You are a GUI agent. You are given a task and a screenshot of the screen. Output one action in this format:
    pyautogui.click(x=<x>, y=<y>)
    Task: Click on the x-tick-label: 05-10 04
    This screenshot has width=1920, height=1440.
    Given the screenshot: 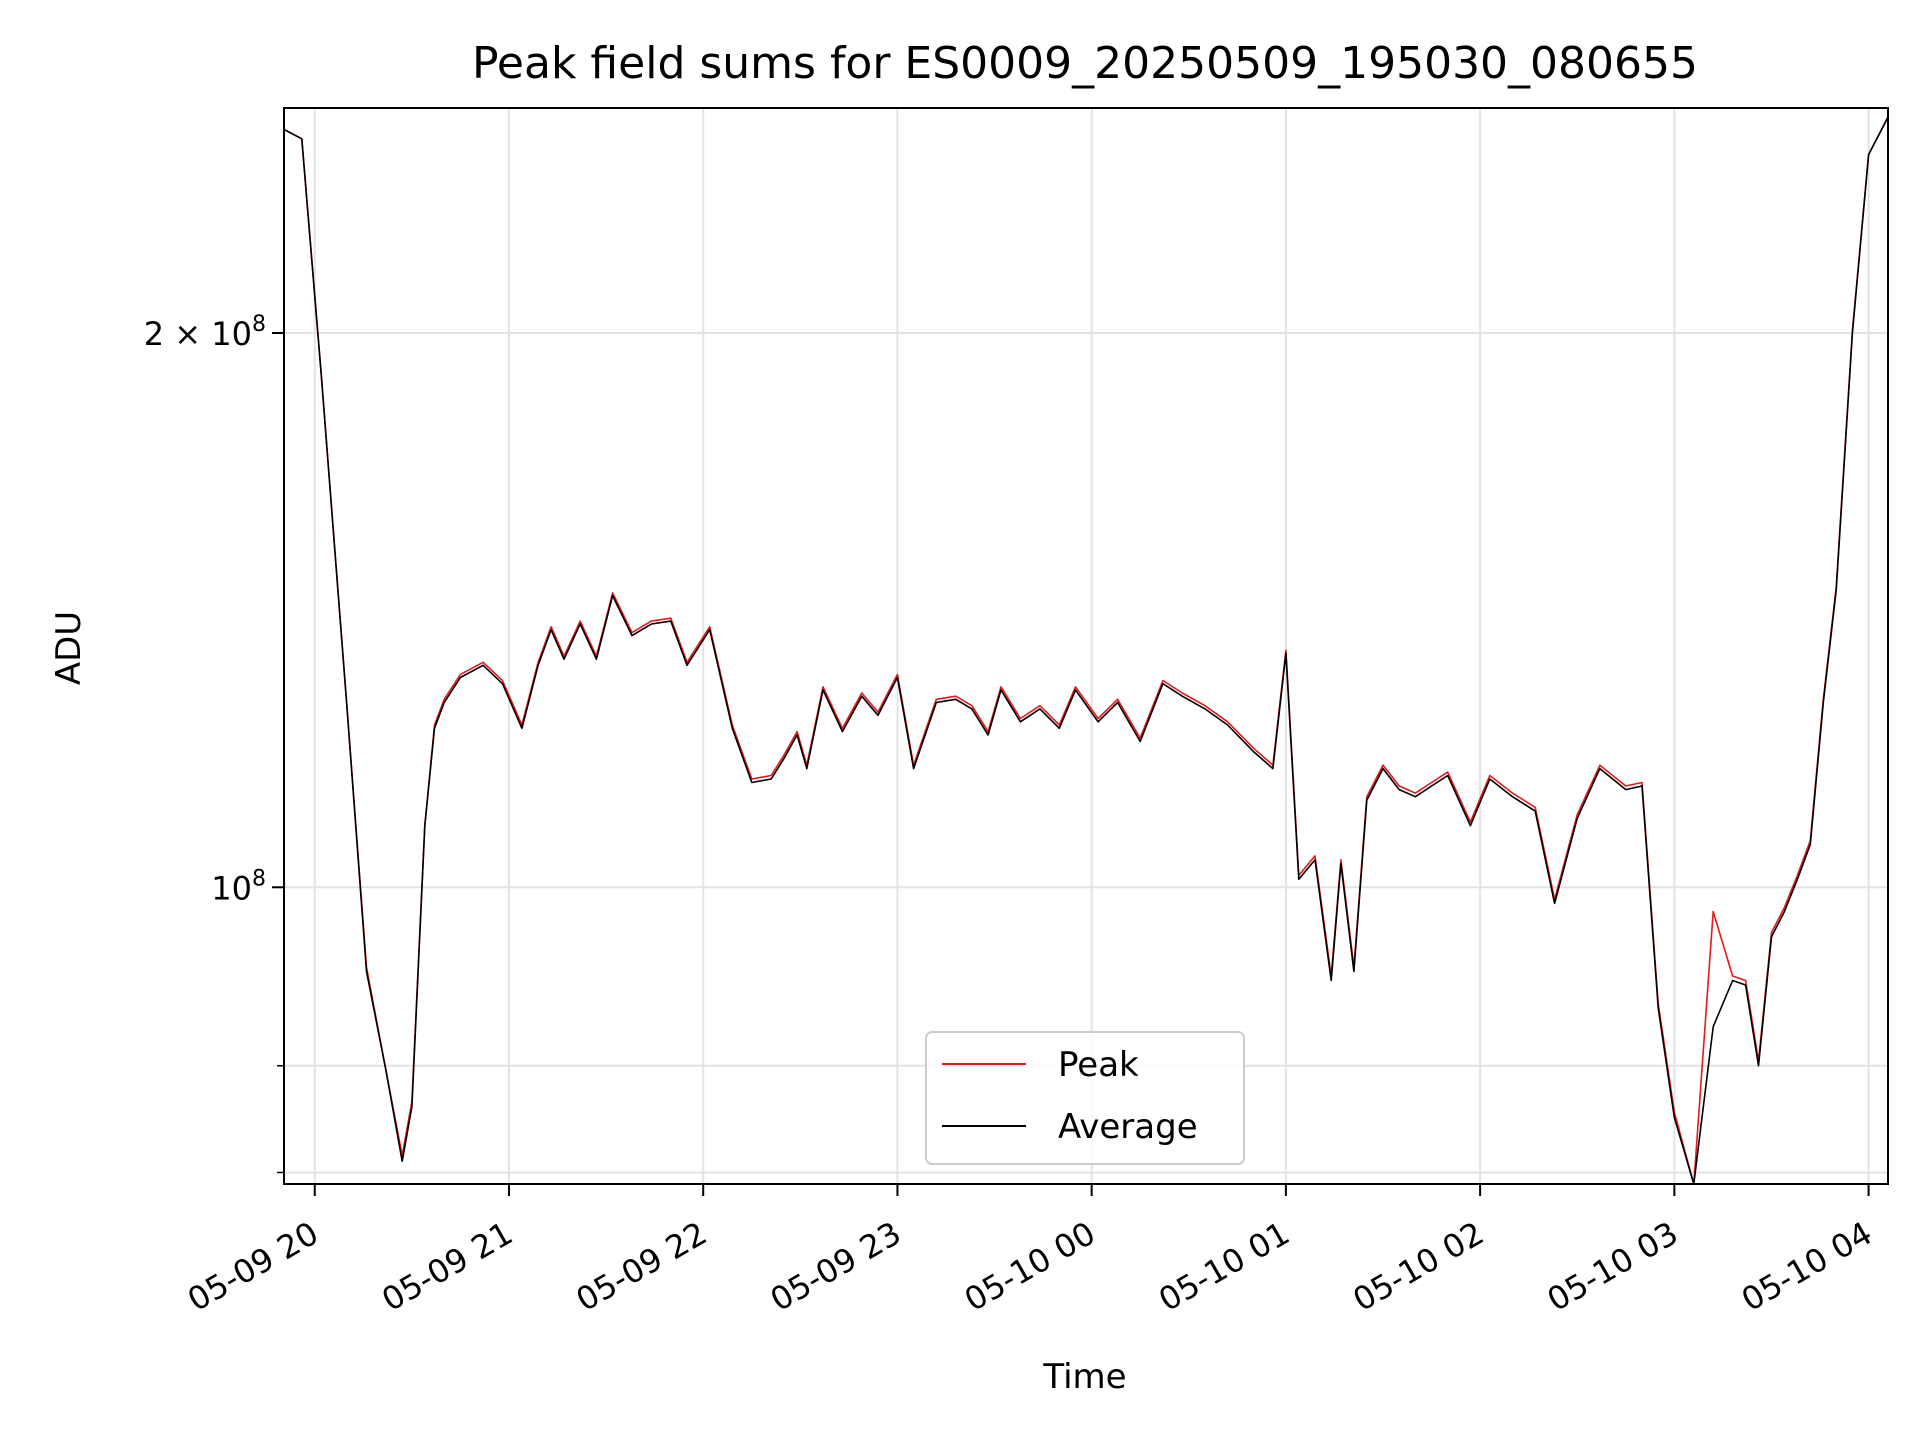 What is the action you would take?
    pyautogui.click(x=1807, y=1266)
    